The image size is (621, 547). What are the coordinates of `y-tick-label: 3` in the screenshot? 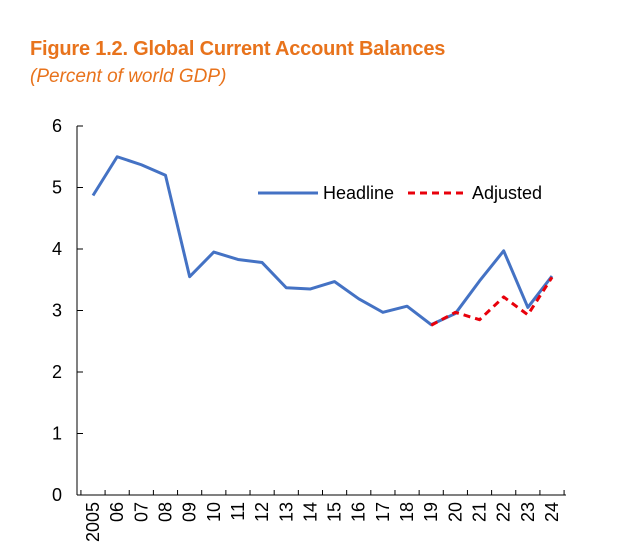 It's located at (57, 311).